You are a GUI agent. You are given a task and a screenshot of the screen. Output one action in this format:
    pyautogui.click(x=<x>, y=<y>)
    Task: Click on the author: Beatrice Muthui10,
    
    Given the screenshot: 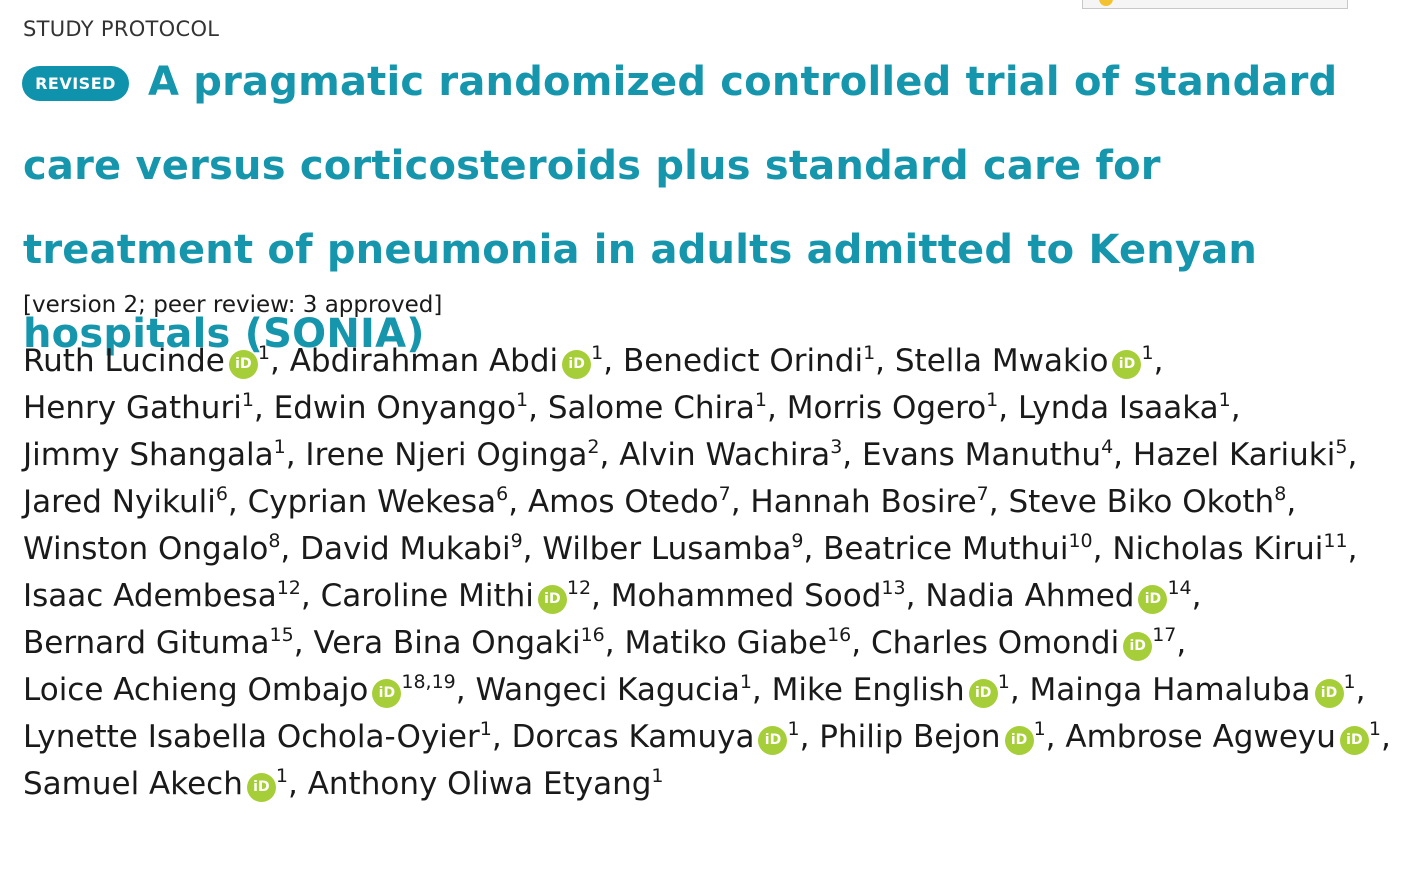 What is the action you would take?
    pyautogui.click(x=963, y=548)
    